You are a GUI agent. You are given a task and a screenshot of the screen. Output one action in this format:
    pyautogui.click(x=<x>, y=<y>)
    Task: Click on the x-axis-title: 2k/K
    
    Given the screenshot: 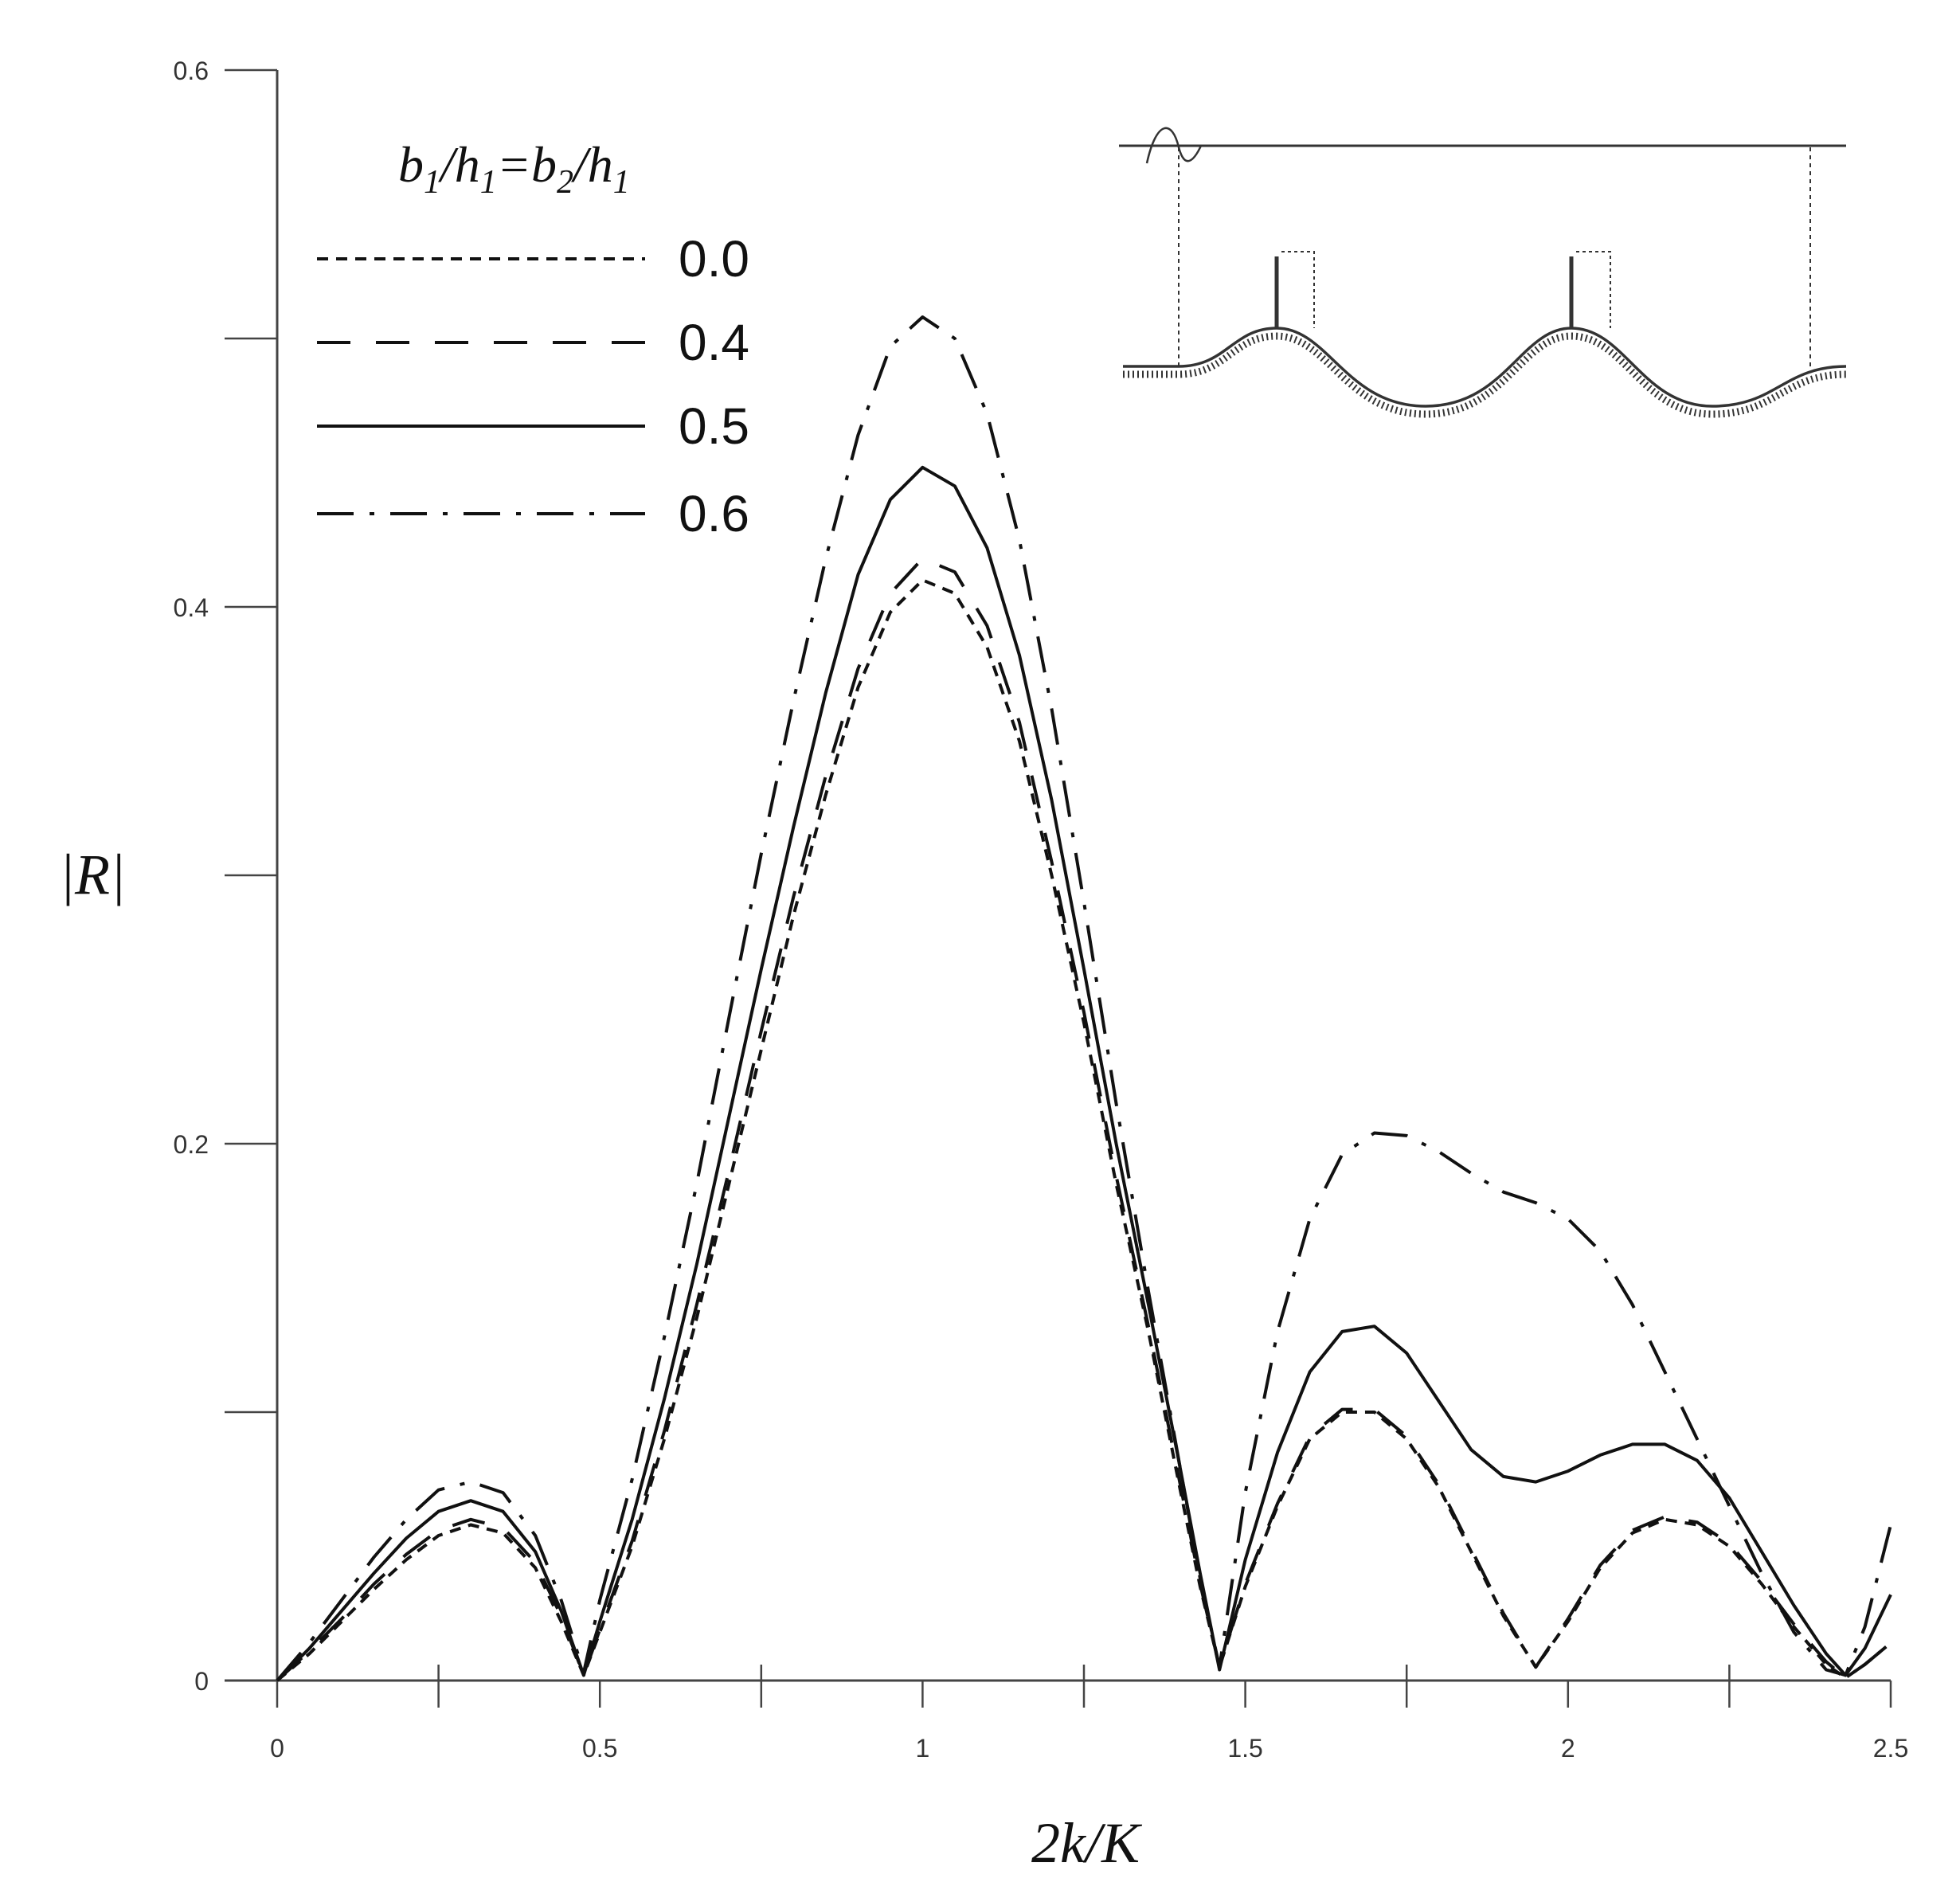 What is the action you would take?
    pyautogui.click(x=1087, y=1843)
    